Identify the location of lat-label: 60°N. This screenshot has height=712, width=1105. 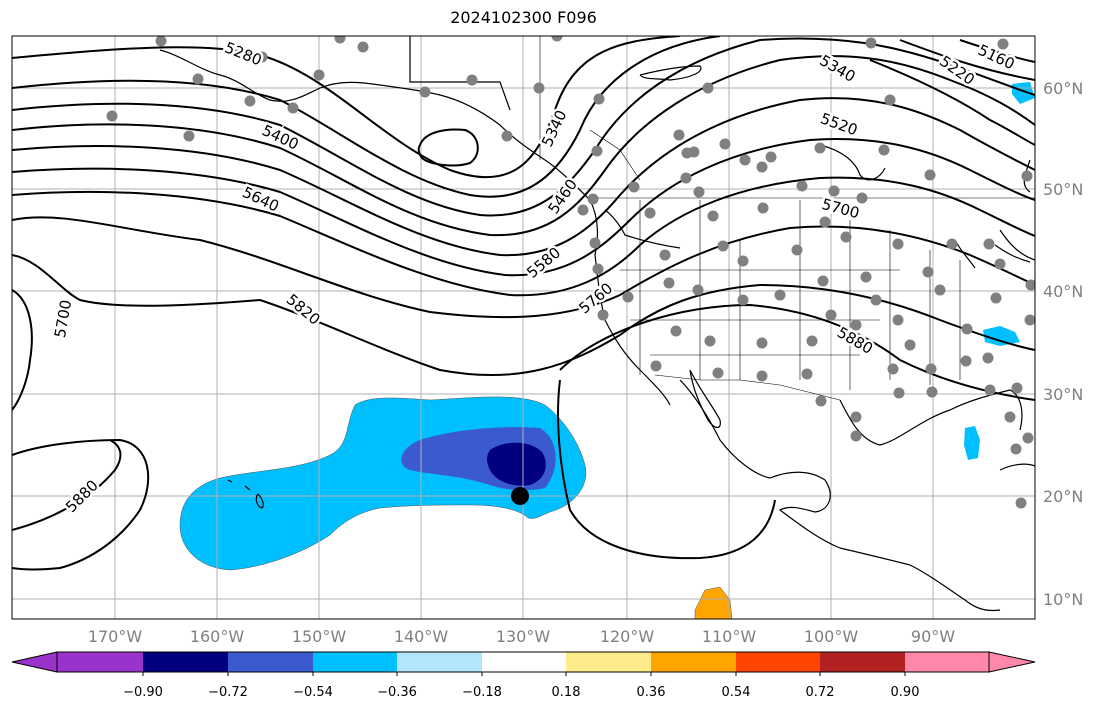
(1063, 88).